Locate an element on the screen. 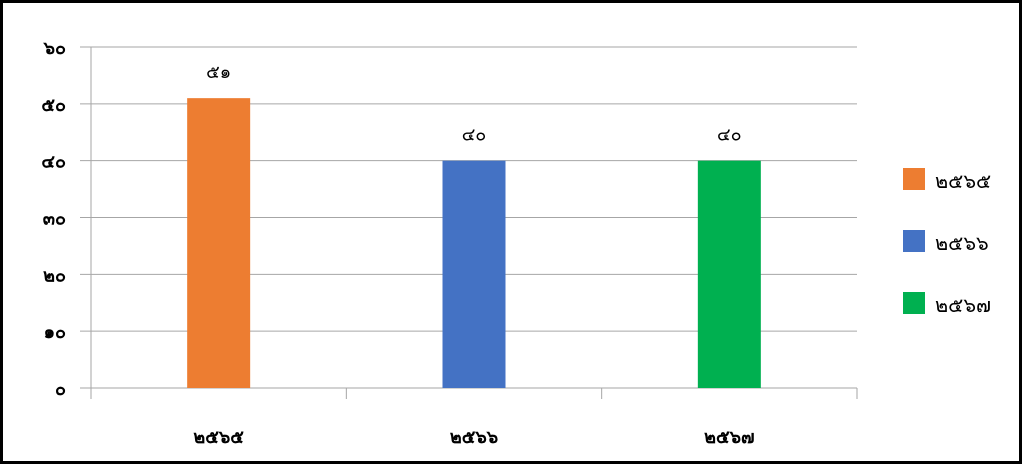  legend-label: ๒๕๖๕ is located at coordinates (963, 181).